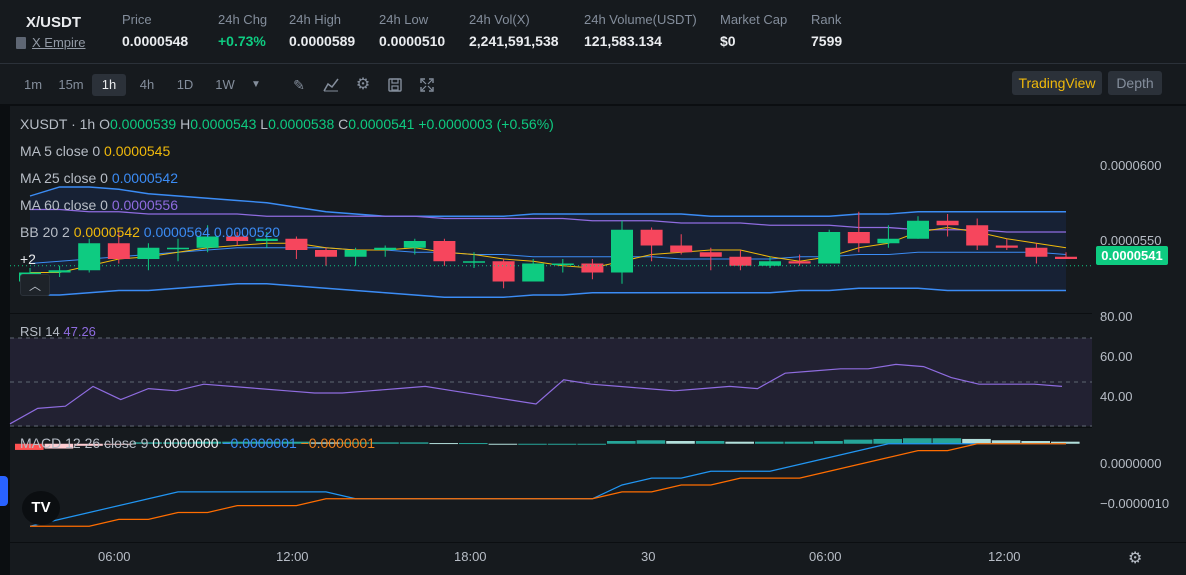 This screenshot has height=575, width=1186. What do you see at coordinates (64, 178) in the screenshot?
I see `ma25-label: MA 25 close 0` at bounding box center [64, 178].